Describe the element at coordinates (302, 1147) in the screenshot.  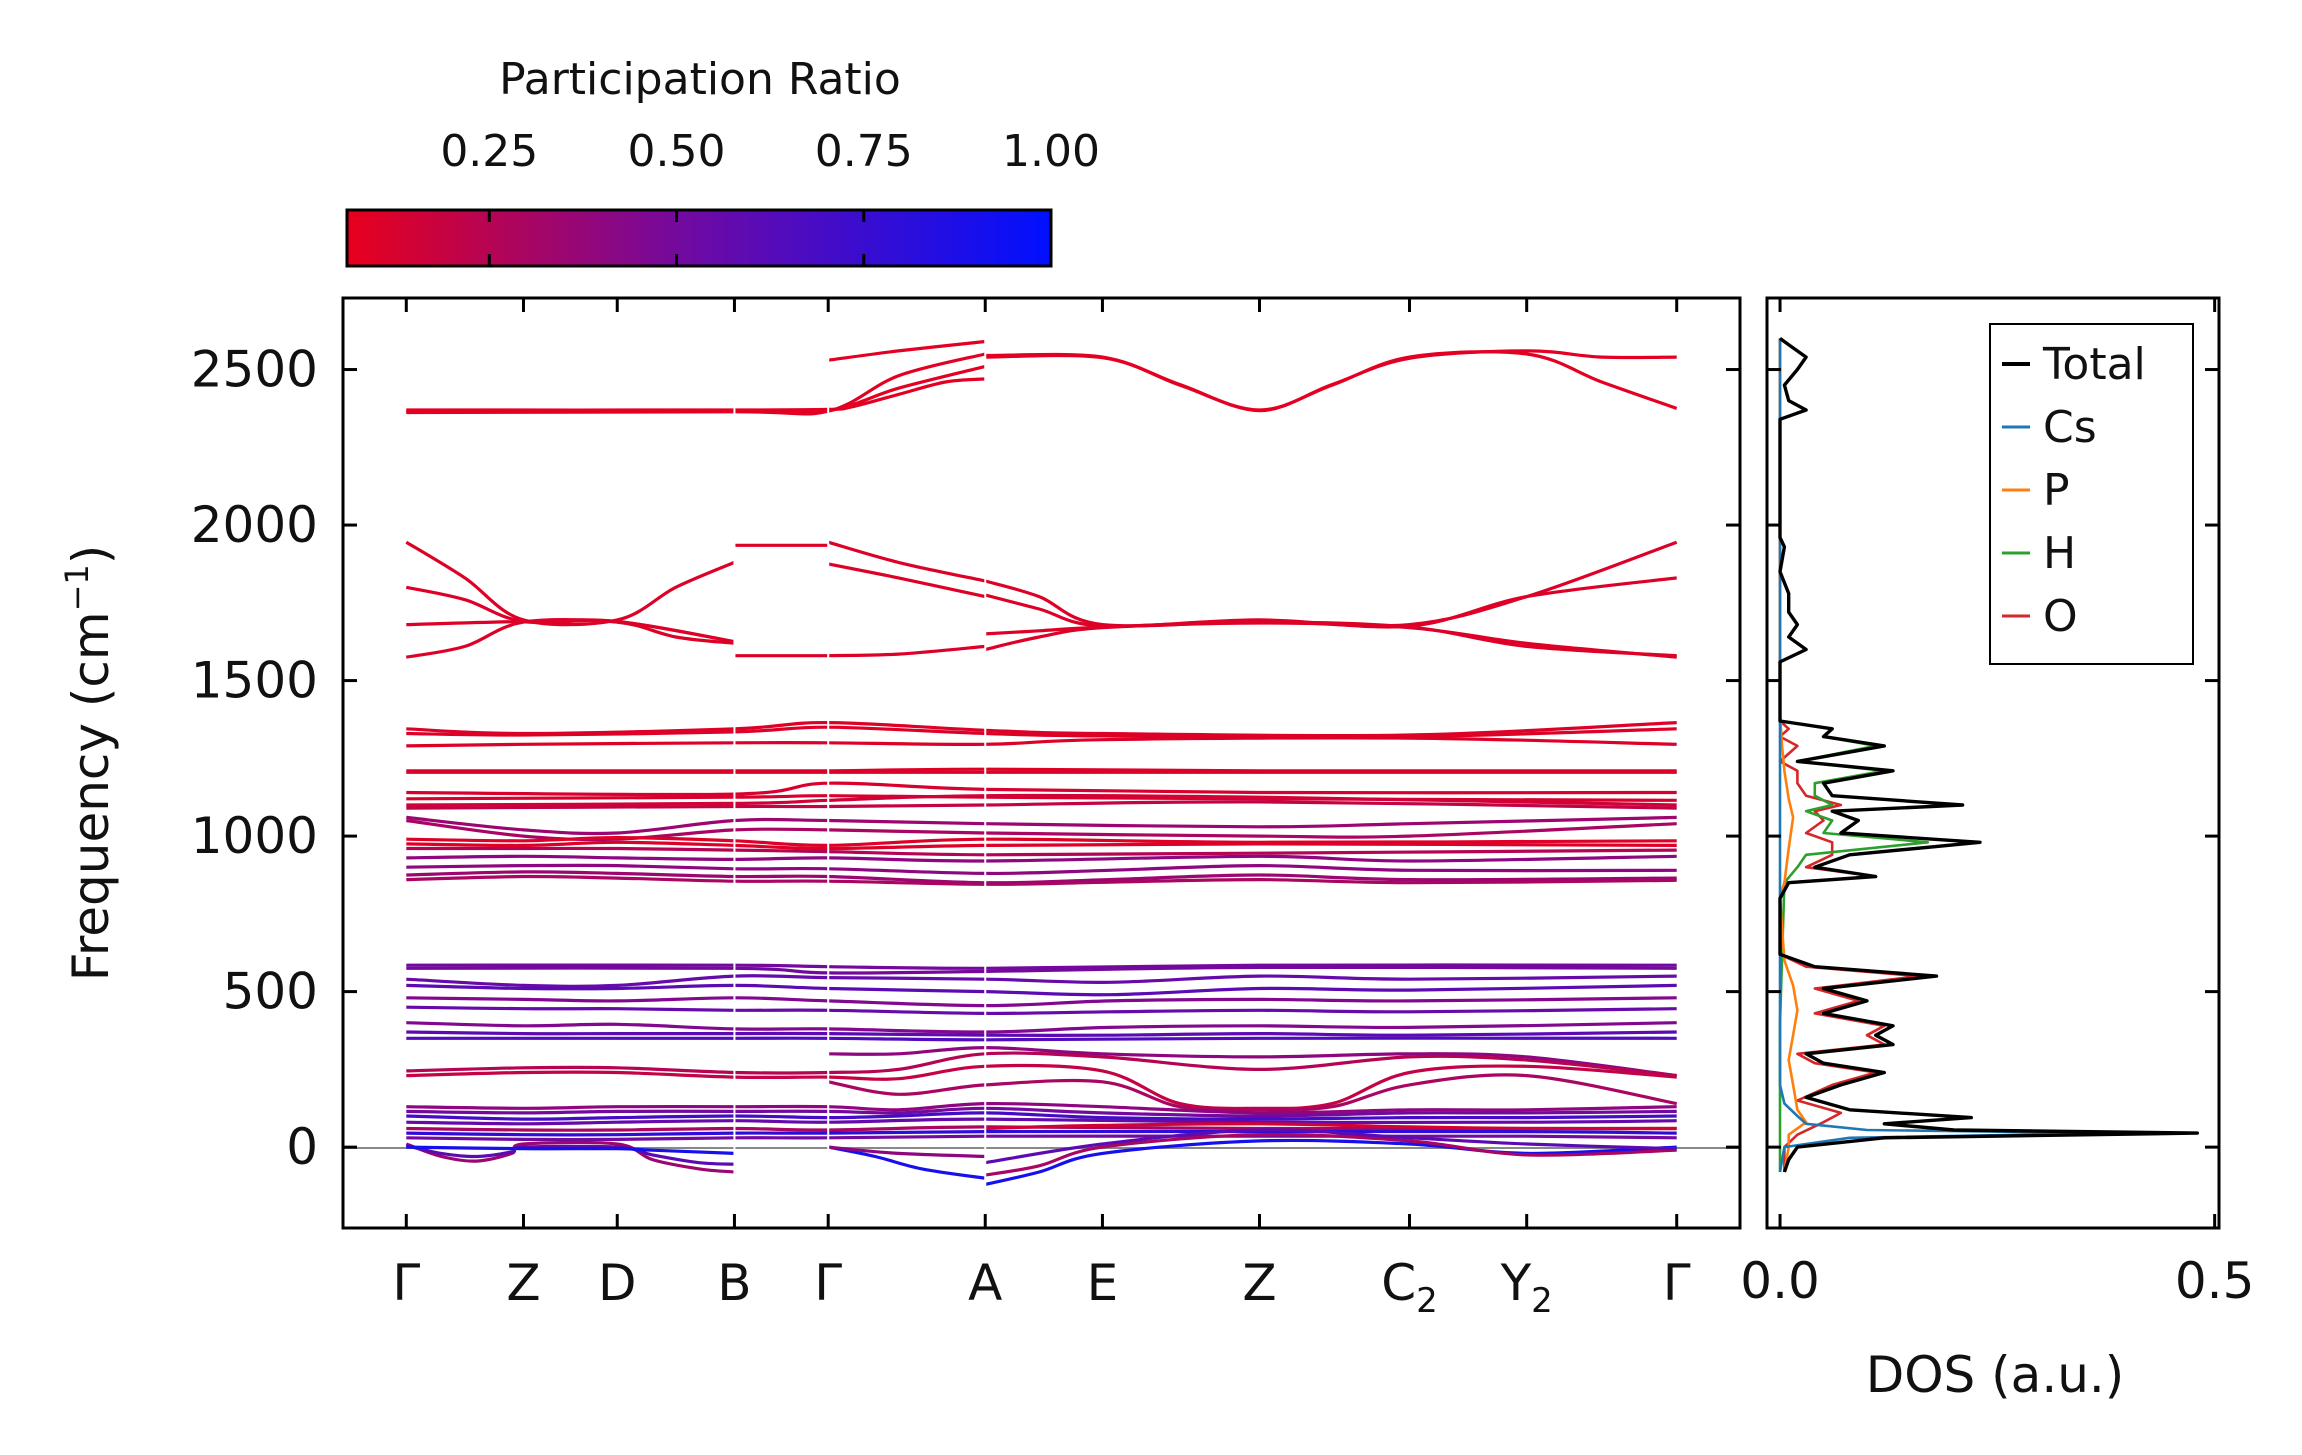
I see `y-tick-label: 0` at that location.